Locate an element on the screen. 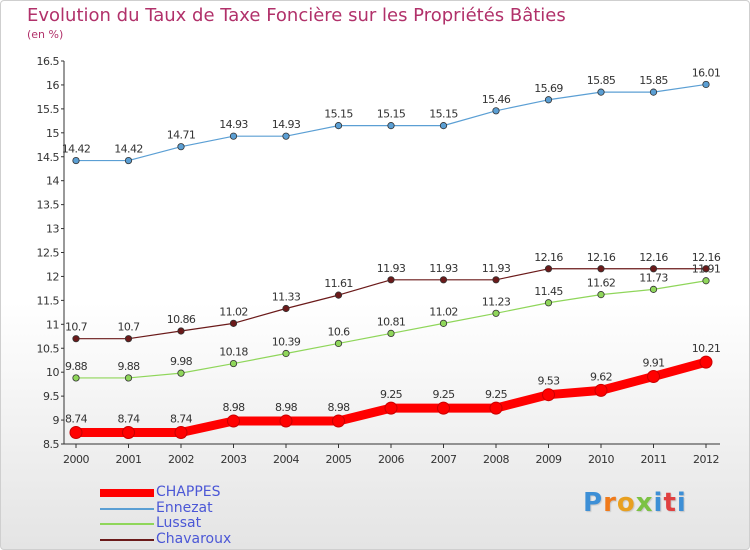  data-label-ennezat: 15.69 is located at coordinates (548, 88).